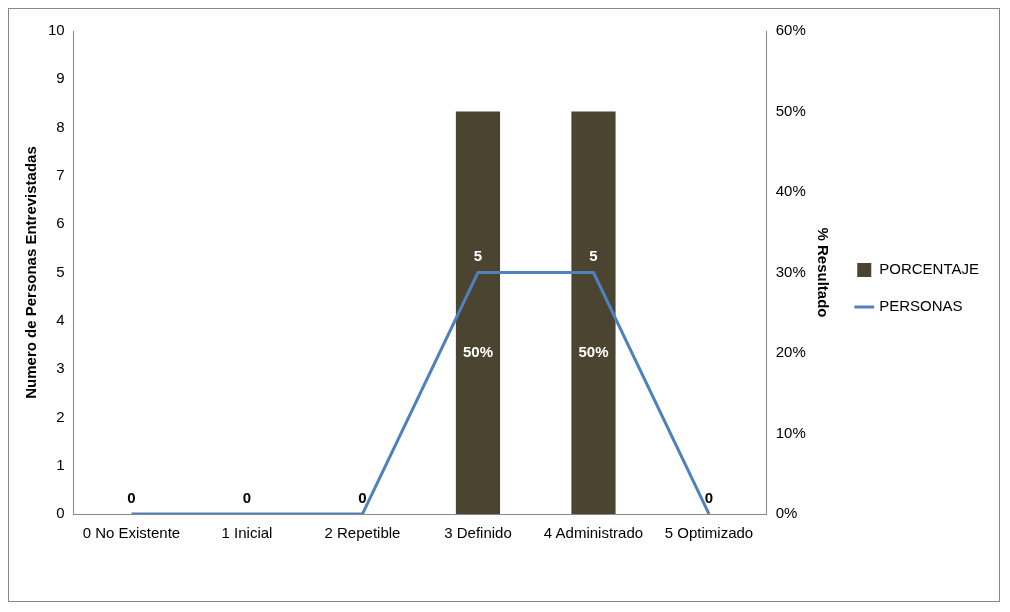 This screenshot has width=1010, height=612. I want to click on y2-axis-title: % Resultado, so click(823, 272).